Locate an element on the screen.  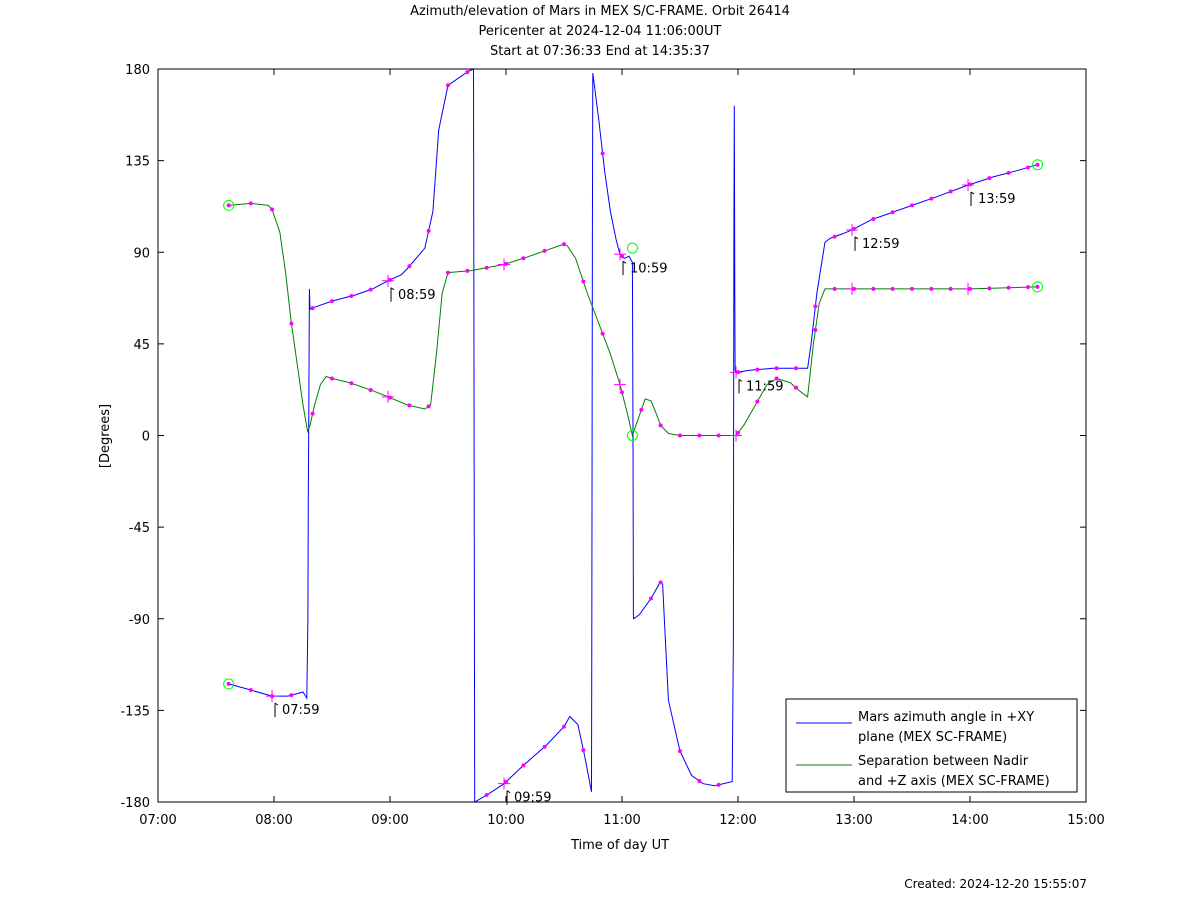
x-tick-label: 10:00 is located at coordinates (505, 820).